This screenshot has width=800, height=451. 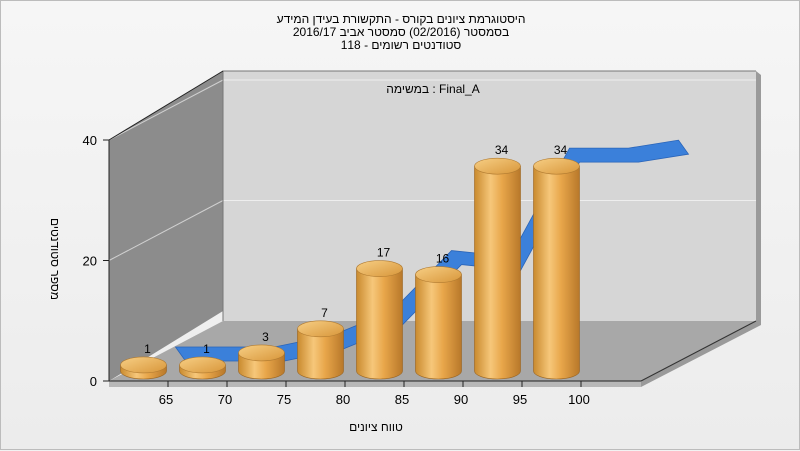 I want to click on chart-title-line-2: בסמסטר (02/2016) סמסטר אביב 2016/17, so click(x=401, y=32).